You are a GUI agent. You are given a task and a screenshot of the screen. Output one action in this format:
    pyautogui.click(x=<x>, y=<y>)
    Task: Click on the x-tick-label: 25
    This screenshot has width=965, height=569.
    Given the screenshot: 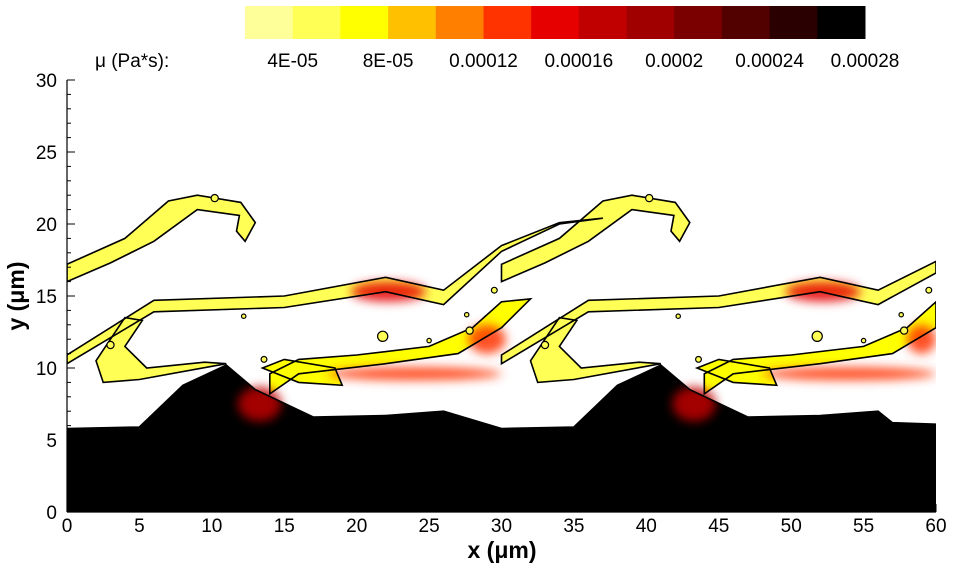 What is the action you would take?
    pyautogui.click(x=429, y=526)
    